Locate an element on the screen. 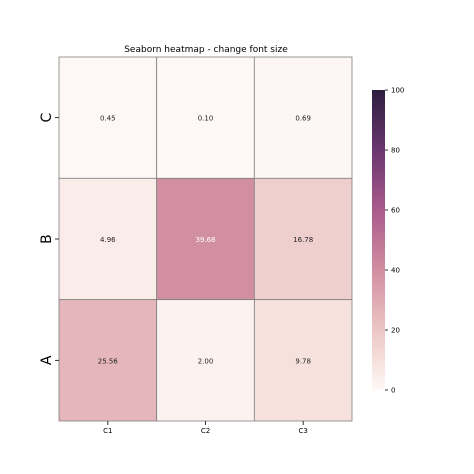 The height and width of the screenshot is (474, 474). colorbar-tick-label: 100 is located at coordinates (397, 91).